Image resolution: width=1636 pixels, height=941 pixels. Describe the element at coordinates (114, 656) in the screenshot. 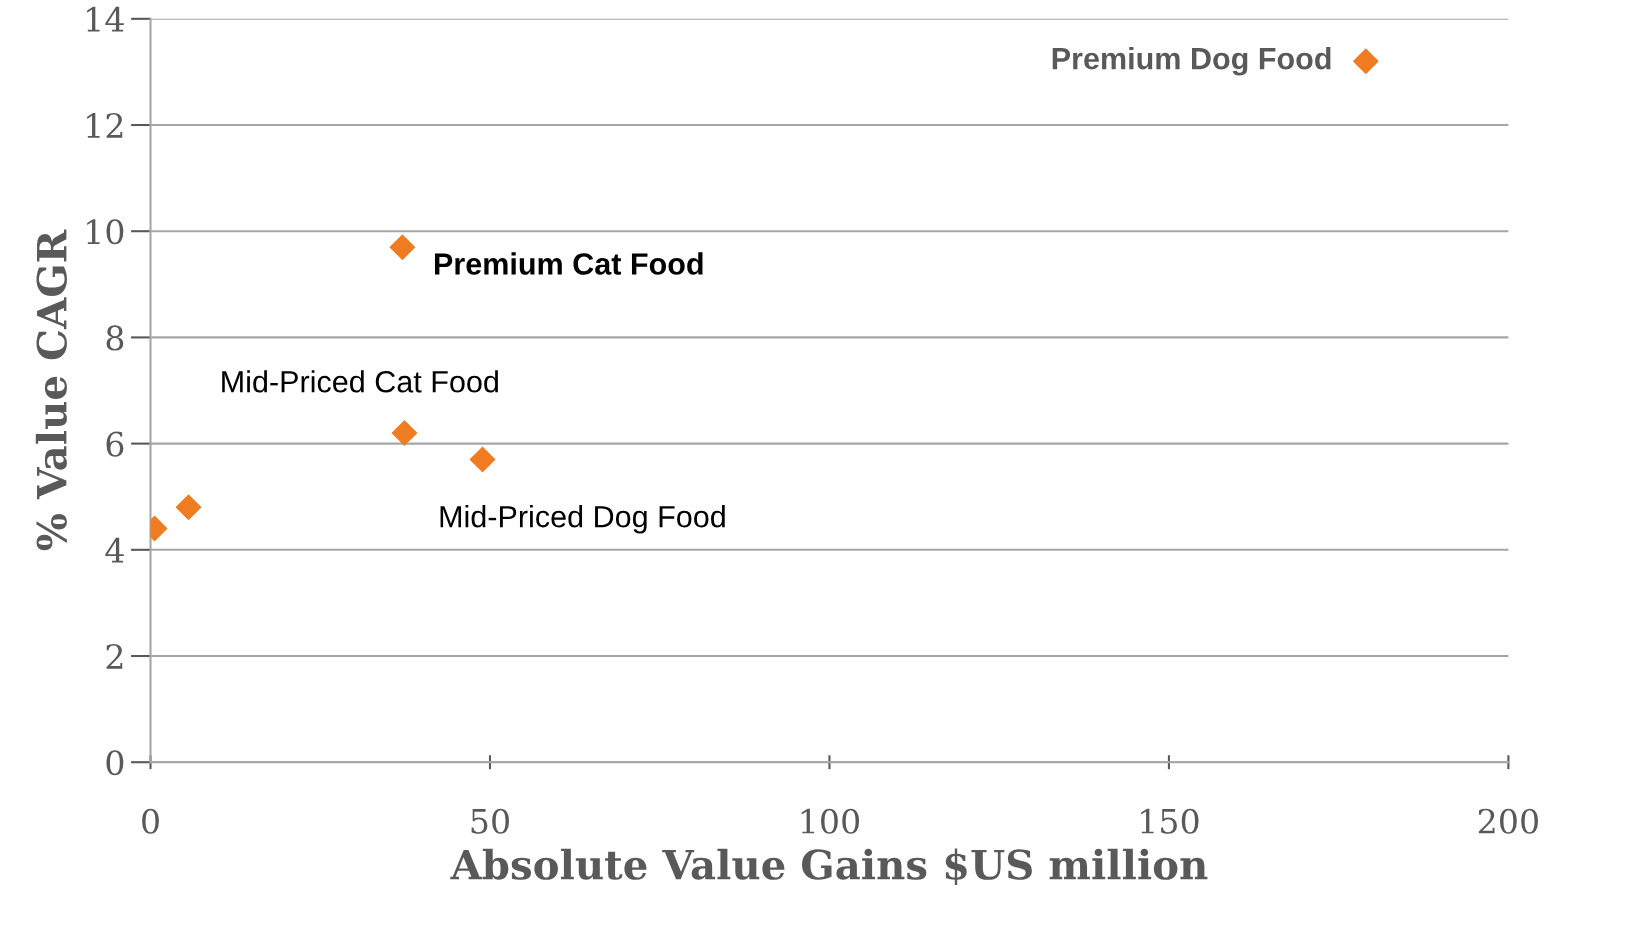

I see `y-tick-label: 2` at that location.